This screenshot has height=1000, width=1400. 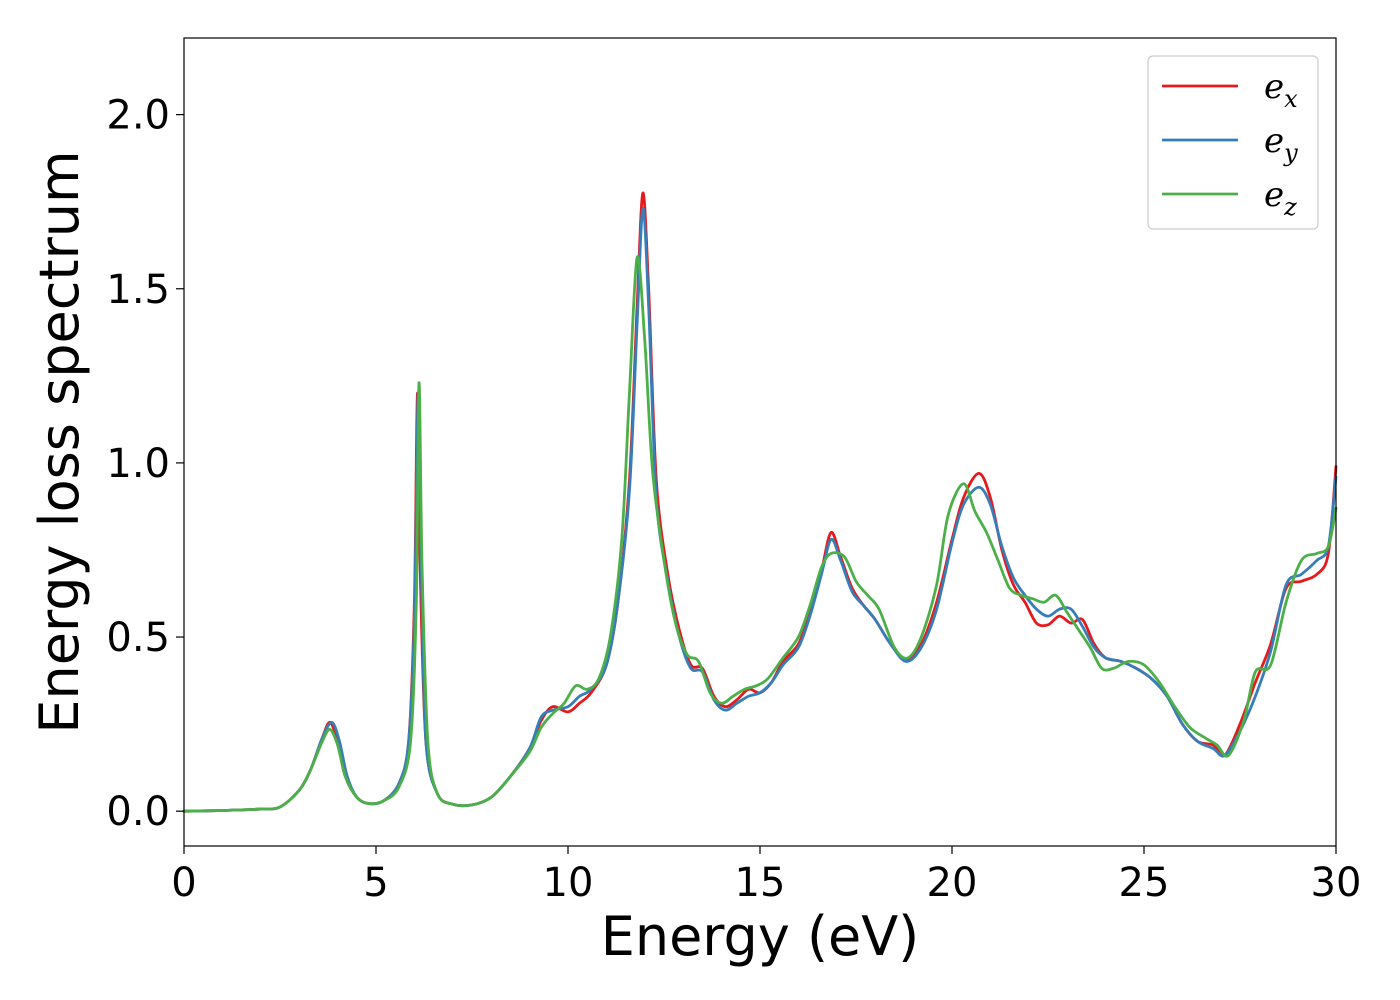 What do you see at coordinates (138, 116) in the screenshot?
I see `y-tick-label: 2.0` at bounding box center [138, 116].